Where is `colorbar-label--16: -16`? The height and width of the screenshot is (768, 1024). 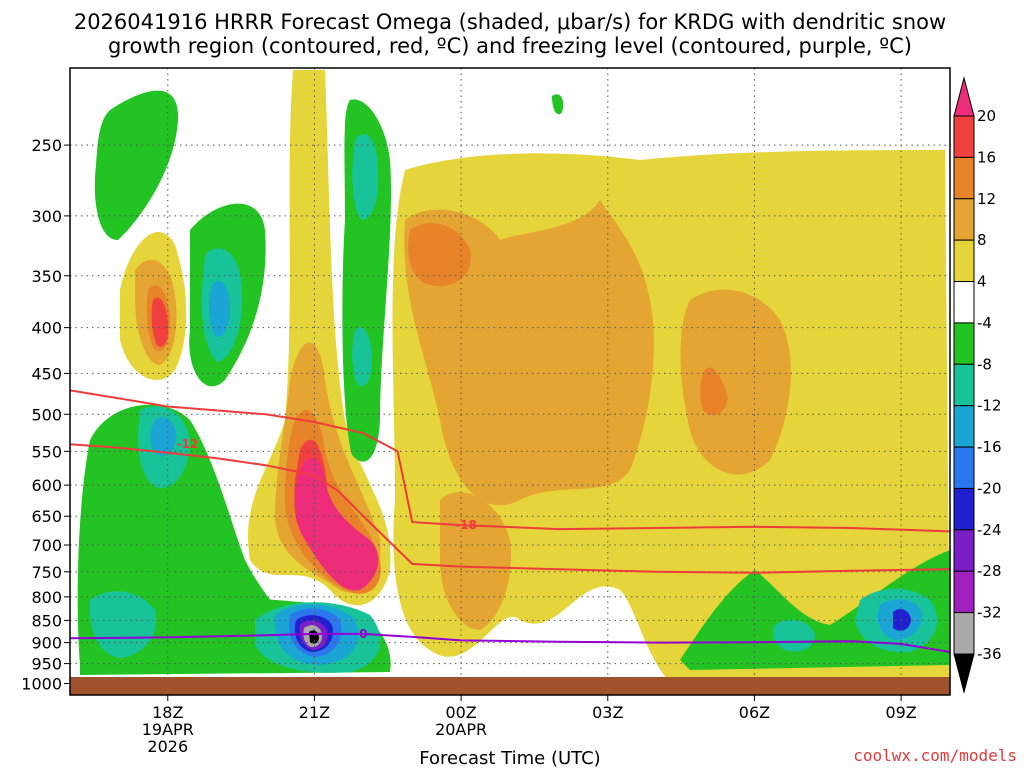
colorbar-label--16: -16 is located at coordinates (989, 447).